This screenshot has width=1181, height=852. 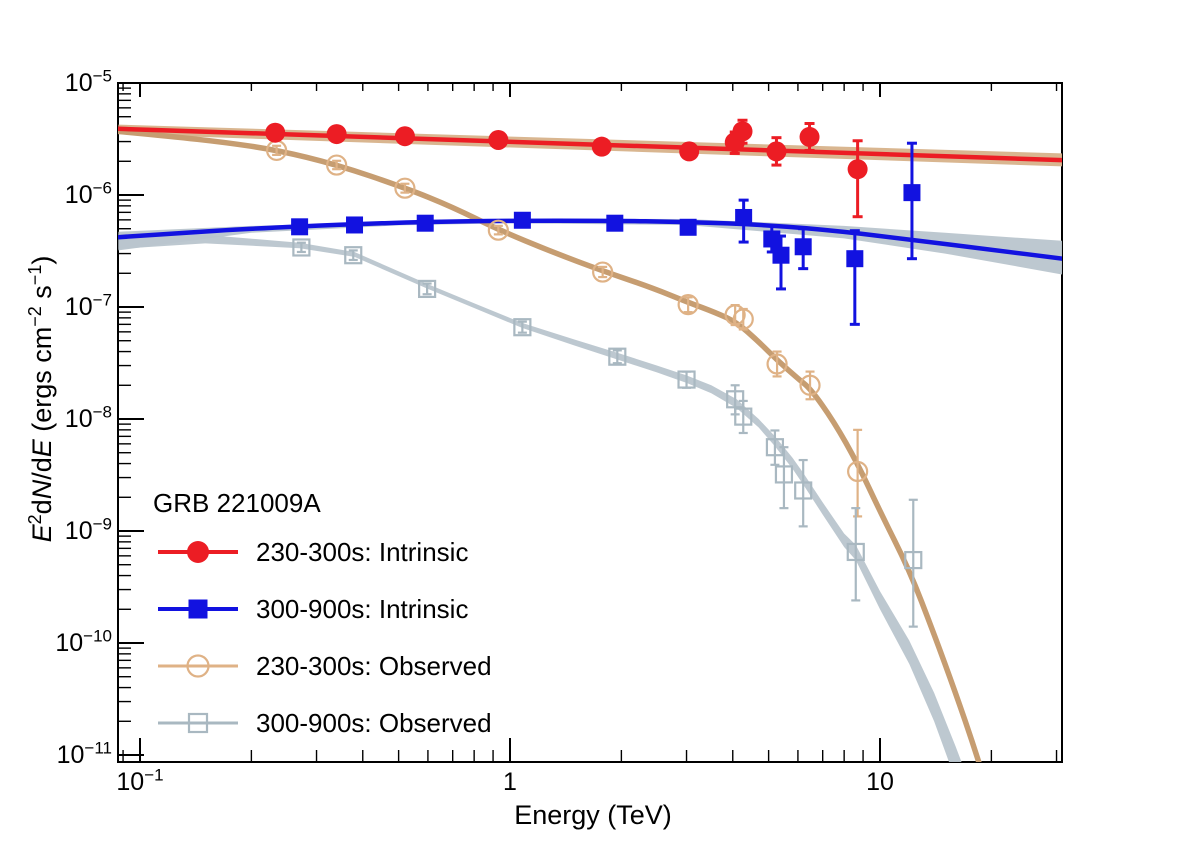 What do you see at coordinates (510, 782) in the screenshot?
I see `x-tick-label: 1` at bounding box center [510, 782].